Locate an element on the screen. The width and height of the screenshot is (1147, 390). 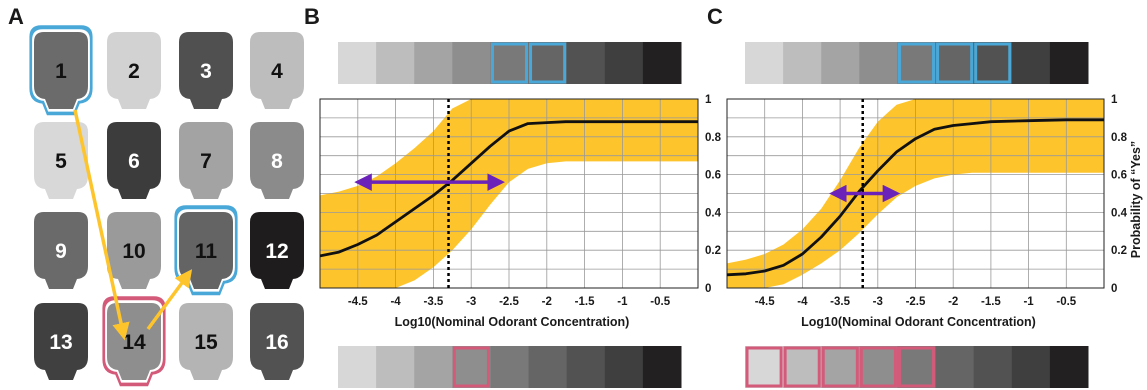
panel-label-c: C is located at coordinates (715, 16).